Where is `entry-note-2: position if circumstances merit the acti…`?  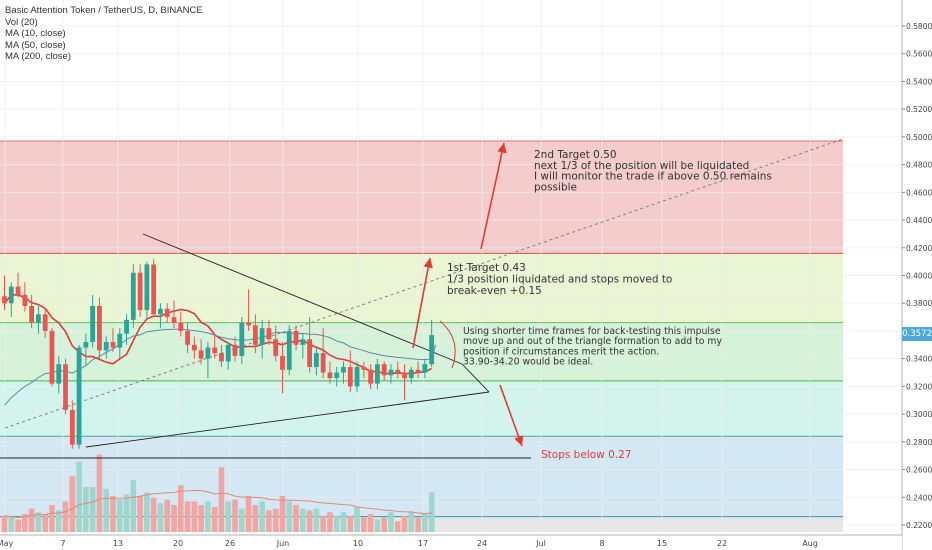 entry-note-2: position if circumstances merit the acti… is located at coordinates (561, 351).